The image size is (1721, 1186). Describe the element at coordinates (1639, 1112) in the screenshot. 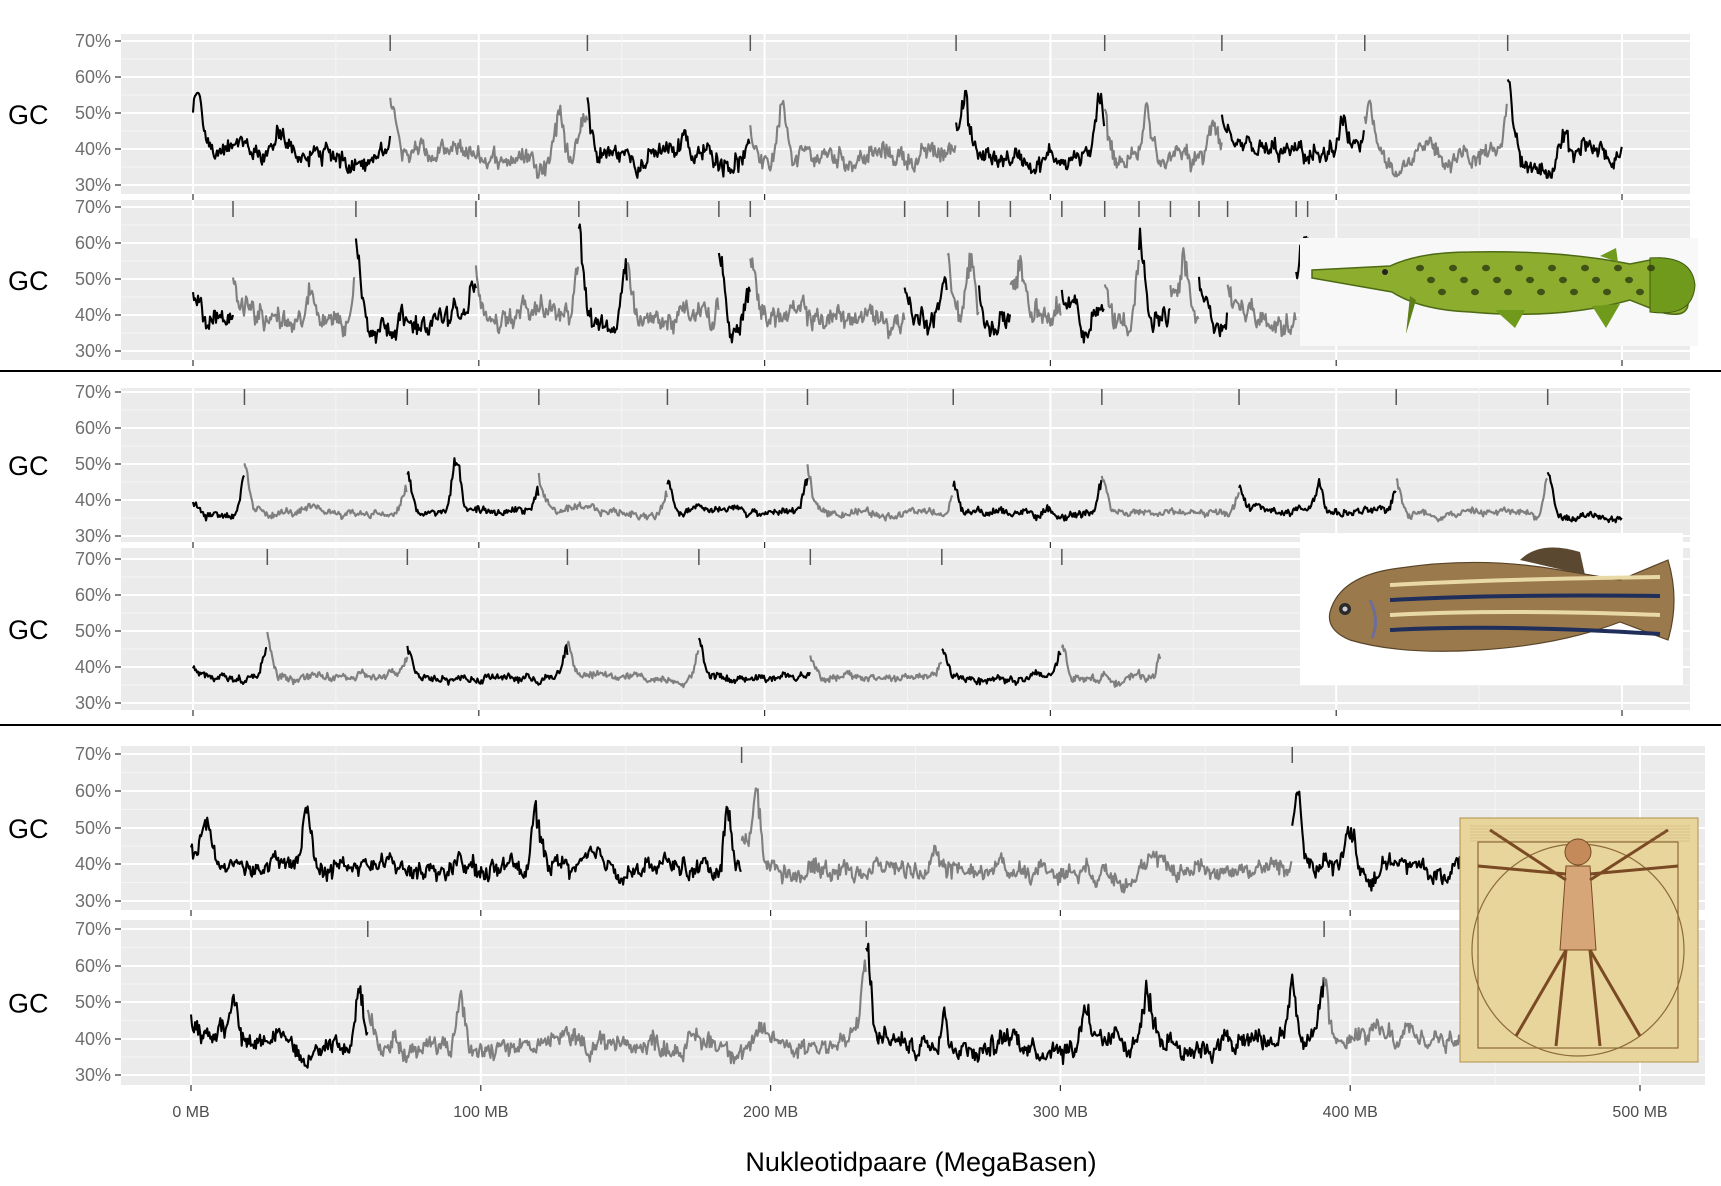

I see `x-tick-label: 500 MB` at that location.